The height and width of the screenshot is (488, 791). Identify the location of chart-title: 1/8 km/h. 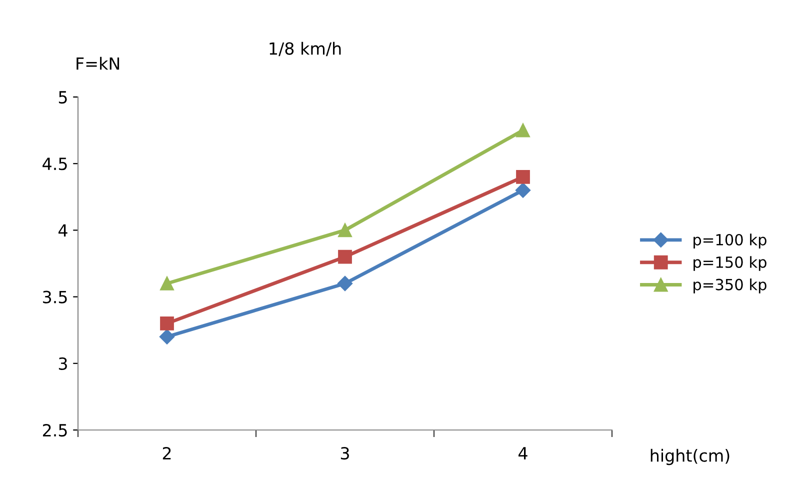
(305, 49).